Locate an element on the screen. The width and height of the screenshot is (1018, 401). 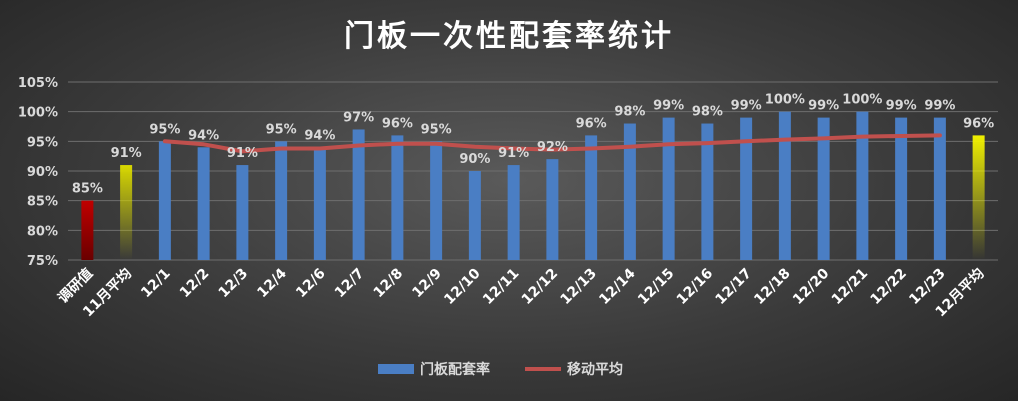
legend: 门板配套率 移动平均 is located at coordinates (500, 369).